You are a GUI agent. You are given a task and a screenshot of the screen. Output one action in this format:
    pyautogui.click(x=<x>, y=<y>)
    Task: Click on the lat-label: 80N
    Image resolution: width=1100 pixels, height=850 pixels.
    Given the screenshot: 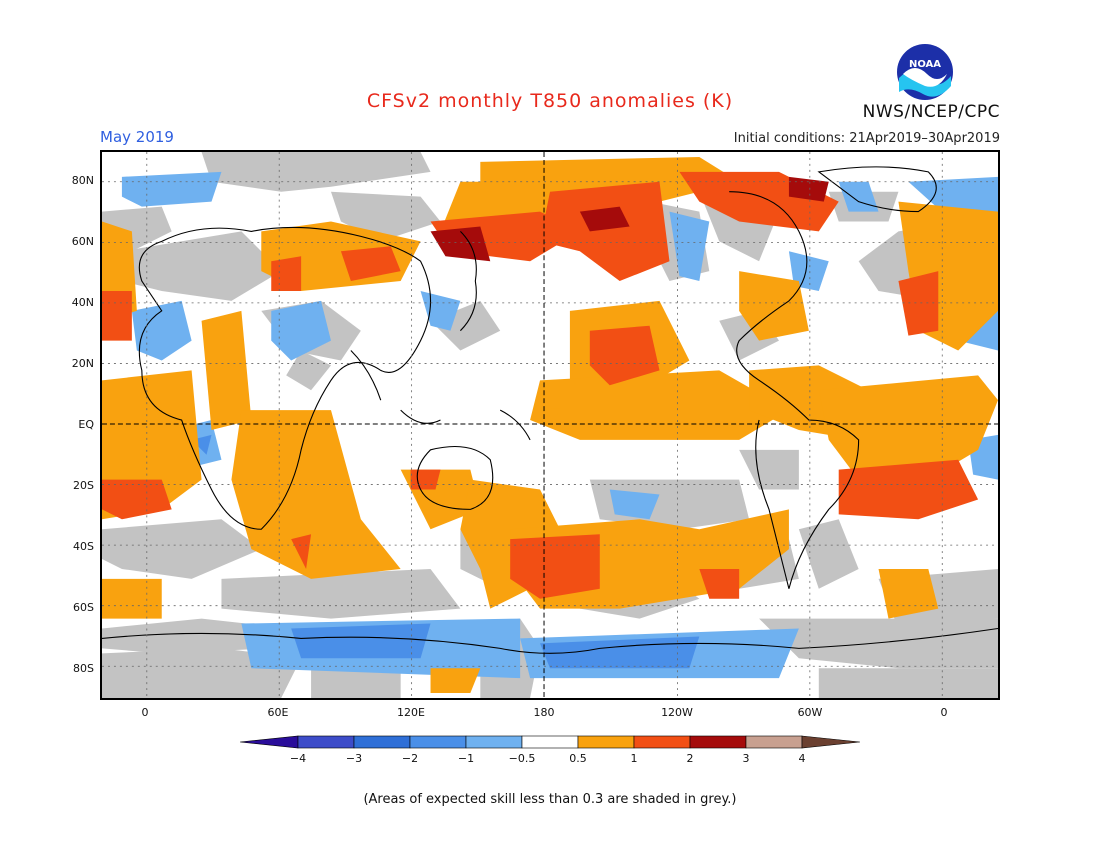 What is the action you would take?
    pyautogui.click(x=82, y=180)
    